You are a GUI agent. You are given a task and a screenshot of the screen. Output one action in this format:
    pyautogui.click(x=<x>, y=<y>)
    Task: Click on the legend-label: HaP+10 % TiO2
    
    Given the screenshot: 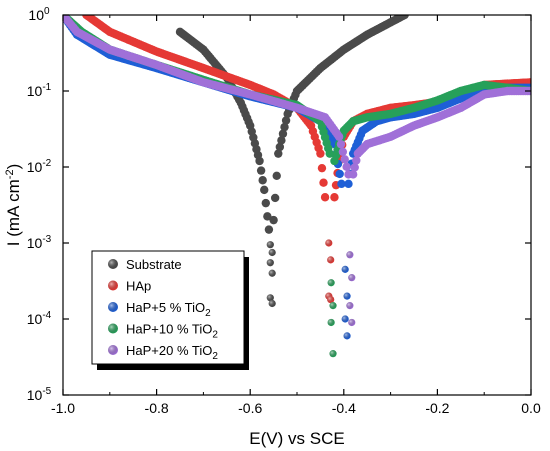 What is the action you would take?
    pyautogui.click(x=172, y=331)
    